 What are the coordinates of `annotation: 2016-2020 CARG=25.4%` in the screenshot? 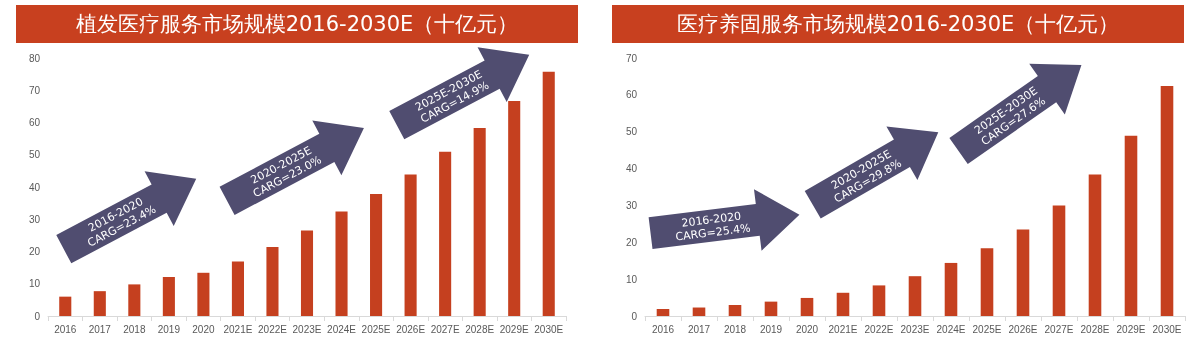 It's located at (713, 226).